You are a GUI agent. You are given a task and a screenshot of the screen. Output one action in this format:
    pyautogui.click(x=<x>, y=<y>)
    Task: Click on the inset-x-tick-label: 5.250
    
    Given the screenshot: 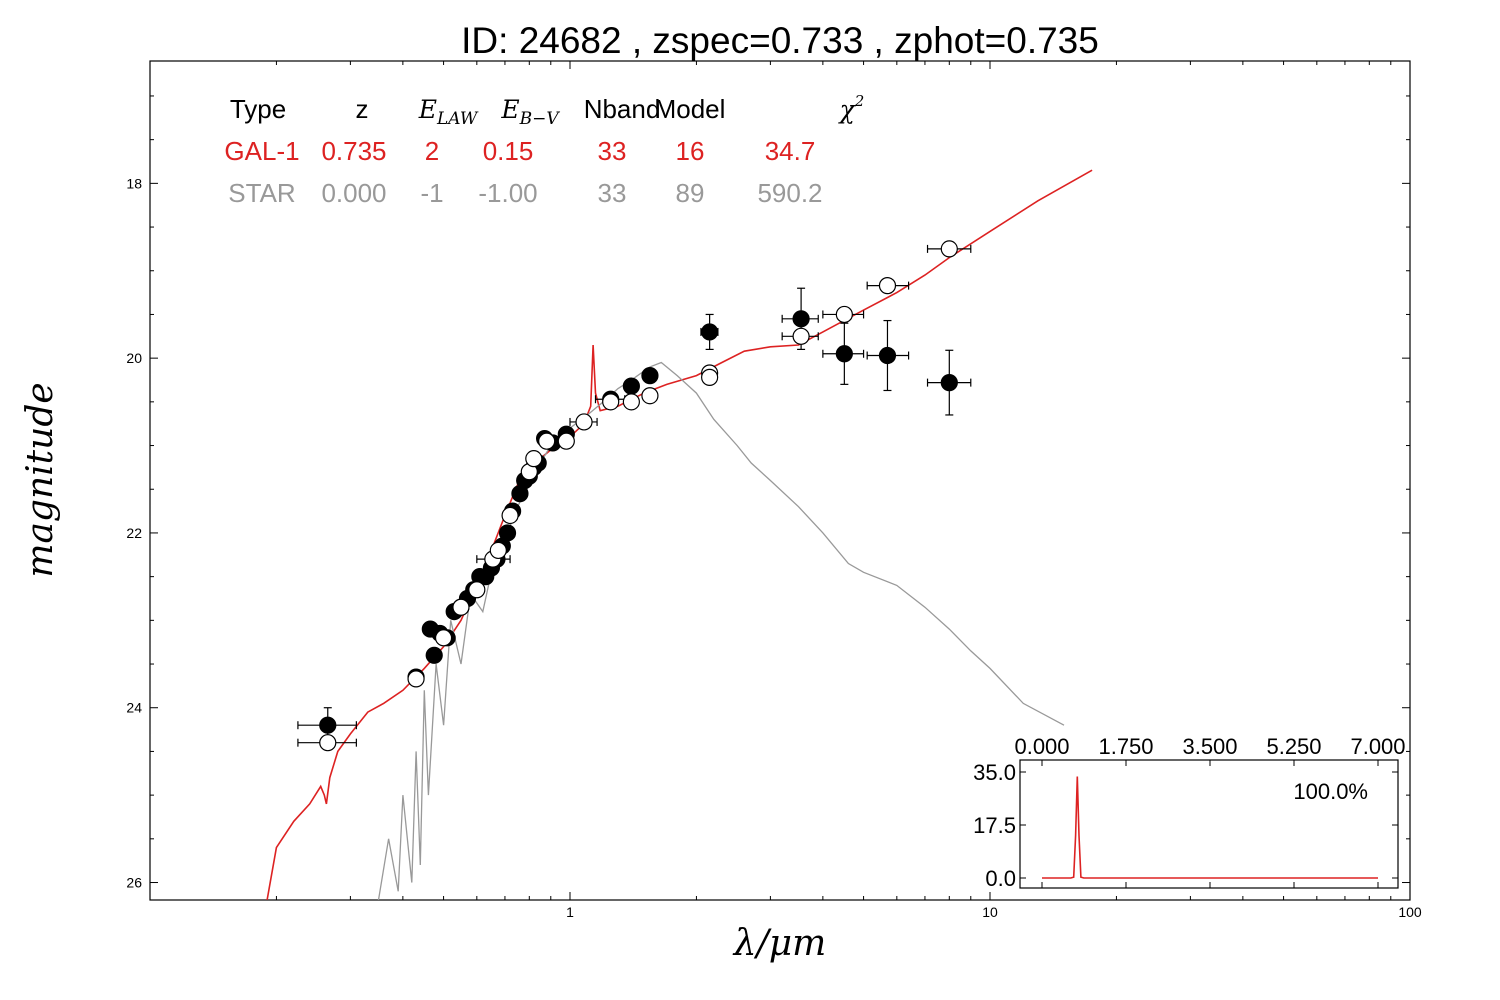 What is the action you would take?
    pyautogui.click(x=1293, y=746)
    